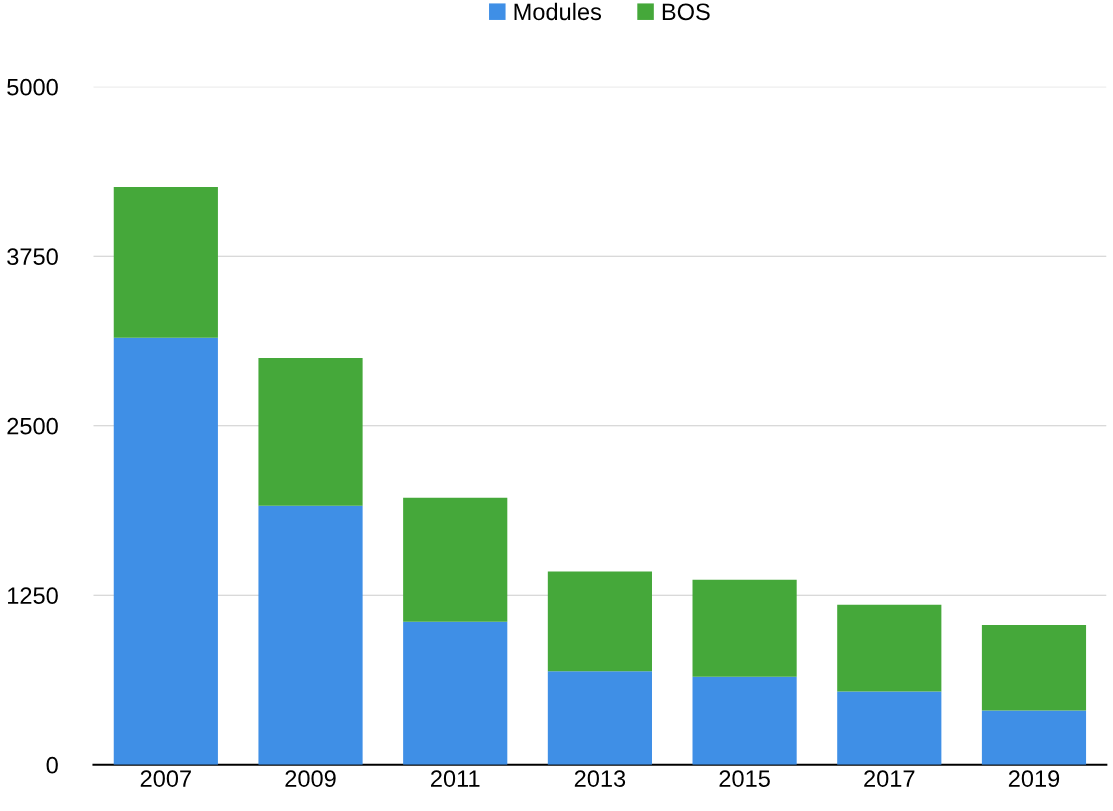 The height and width of the screenshot is (811, 1113). What do you see at coordinates (32, 87) in the screenshot?
I see `y-tick-label: 5000` at bounding box center [32, 87].